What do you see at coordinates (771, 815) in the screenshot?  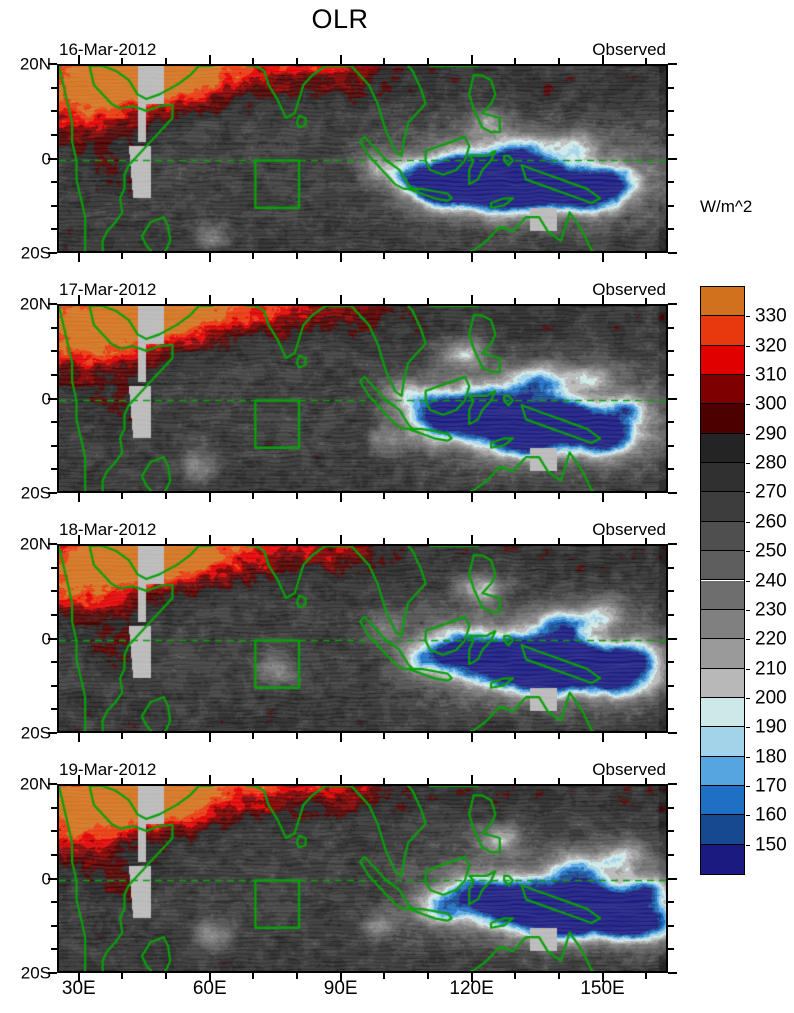 I see `colorbar-tick-label: 160` at bounding box center [771, 815].